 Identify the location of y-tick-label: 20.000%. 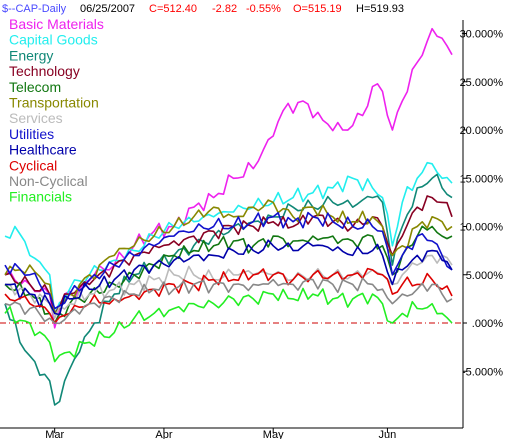
(482, 131).